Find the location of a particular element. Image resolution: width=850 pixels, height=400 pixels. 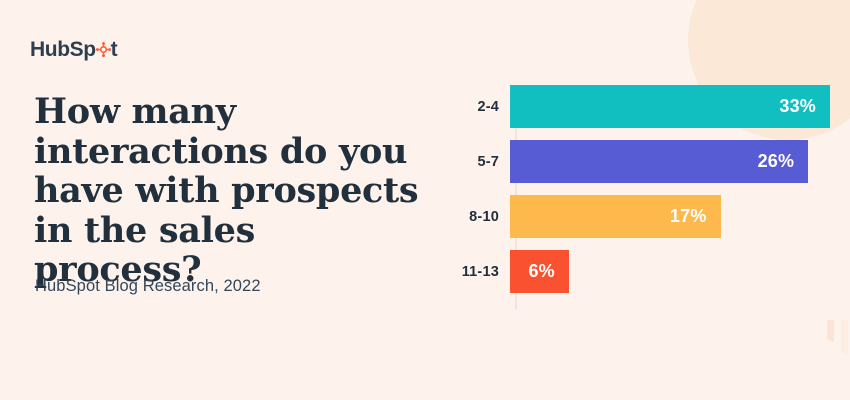

bar-category-label: 5-7 is located at coordinates (488, 161).